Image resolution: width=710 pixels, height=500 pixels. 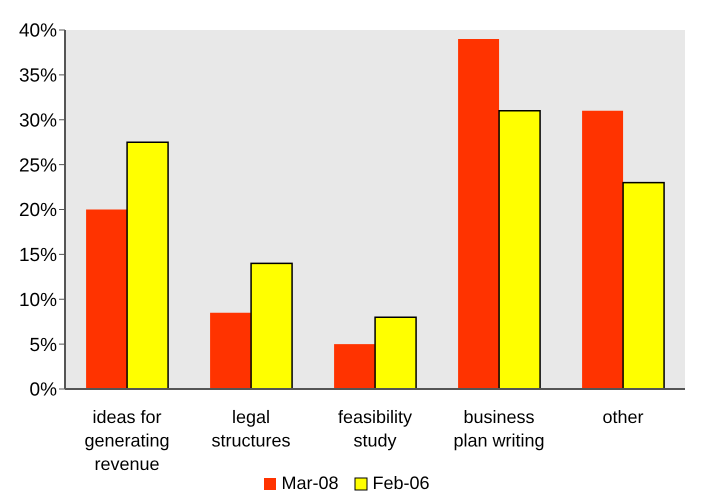 What do you see at coordinates (499, 429) in the screenshot?
I see `x-tick-label: business plan writing` at bounding box center [499, 429].